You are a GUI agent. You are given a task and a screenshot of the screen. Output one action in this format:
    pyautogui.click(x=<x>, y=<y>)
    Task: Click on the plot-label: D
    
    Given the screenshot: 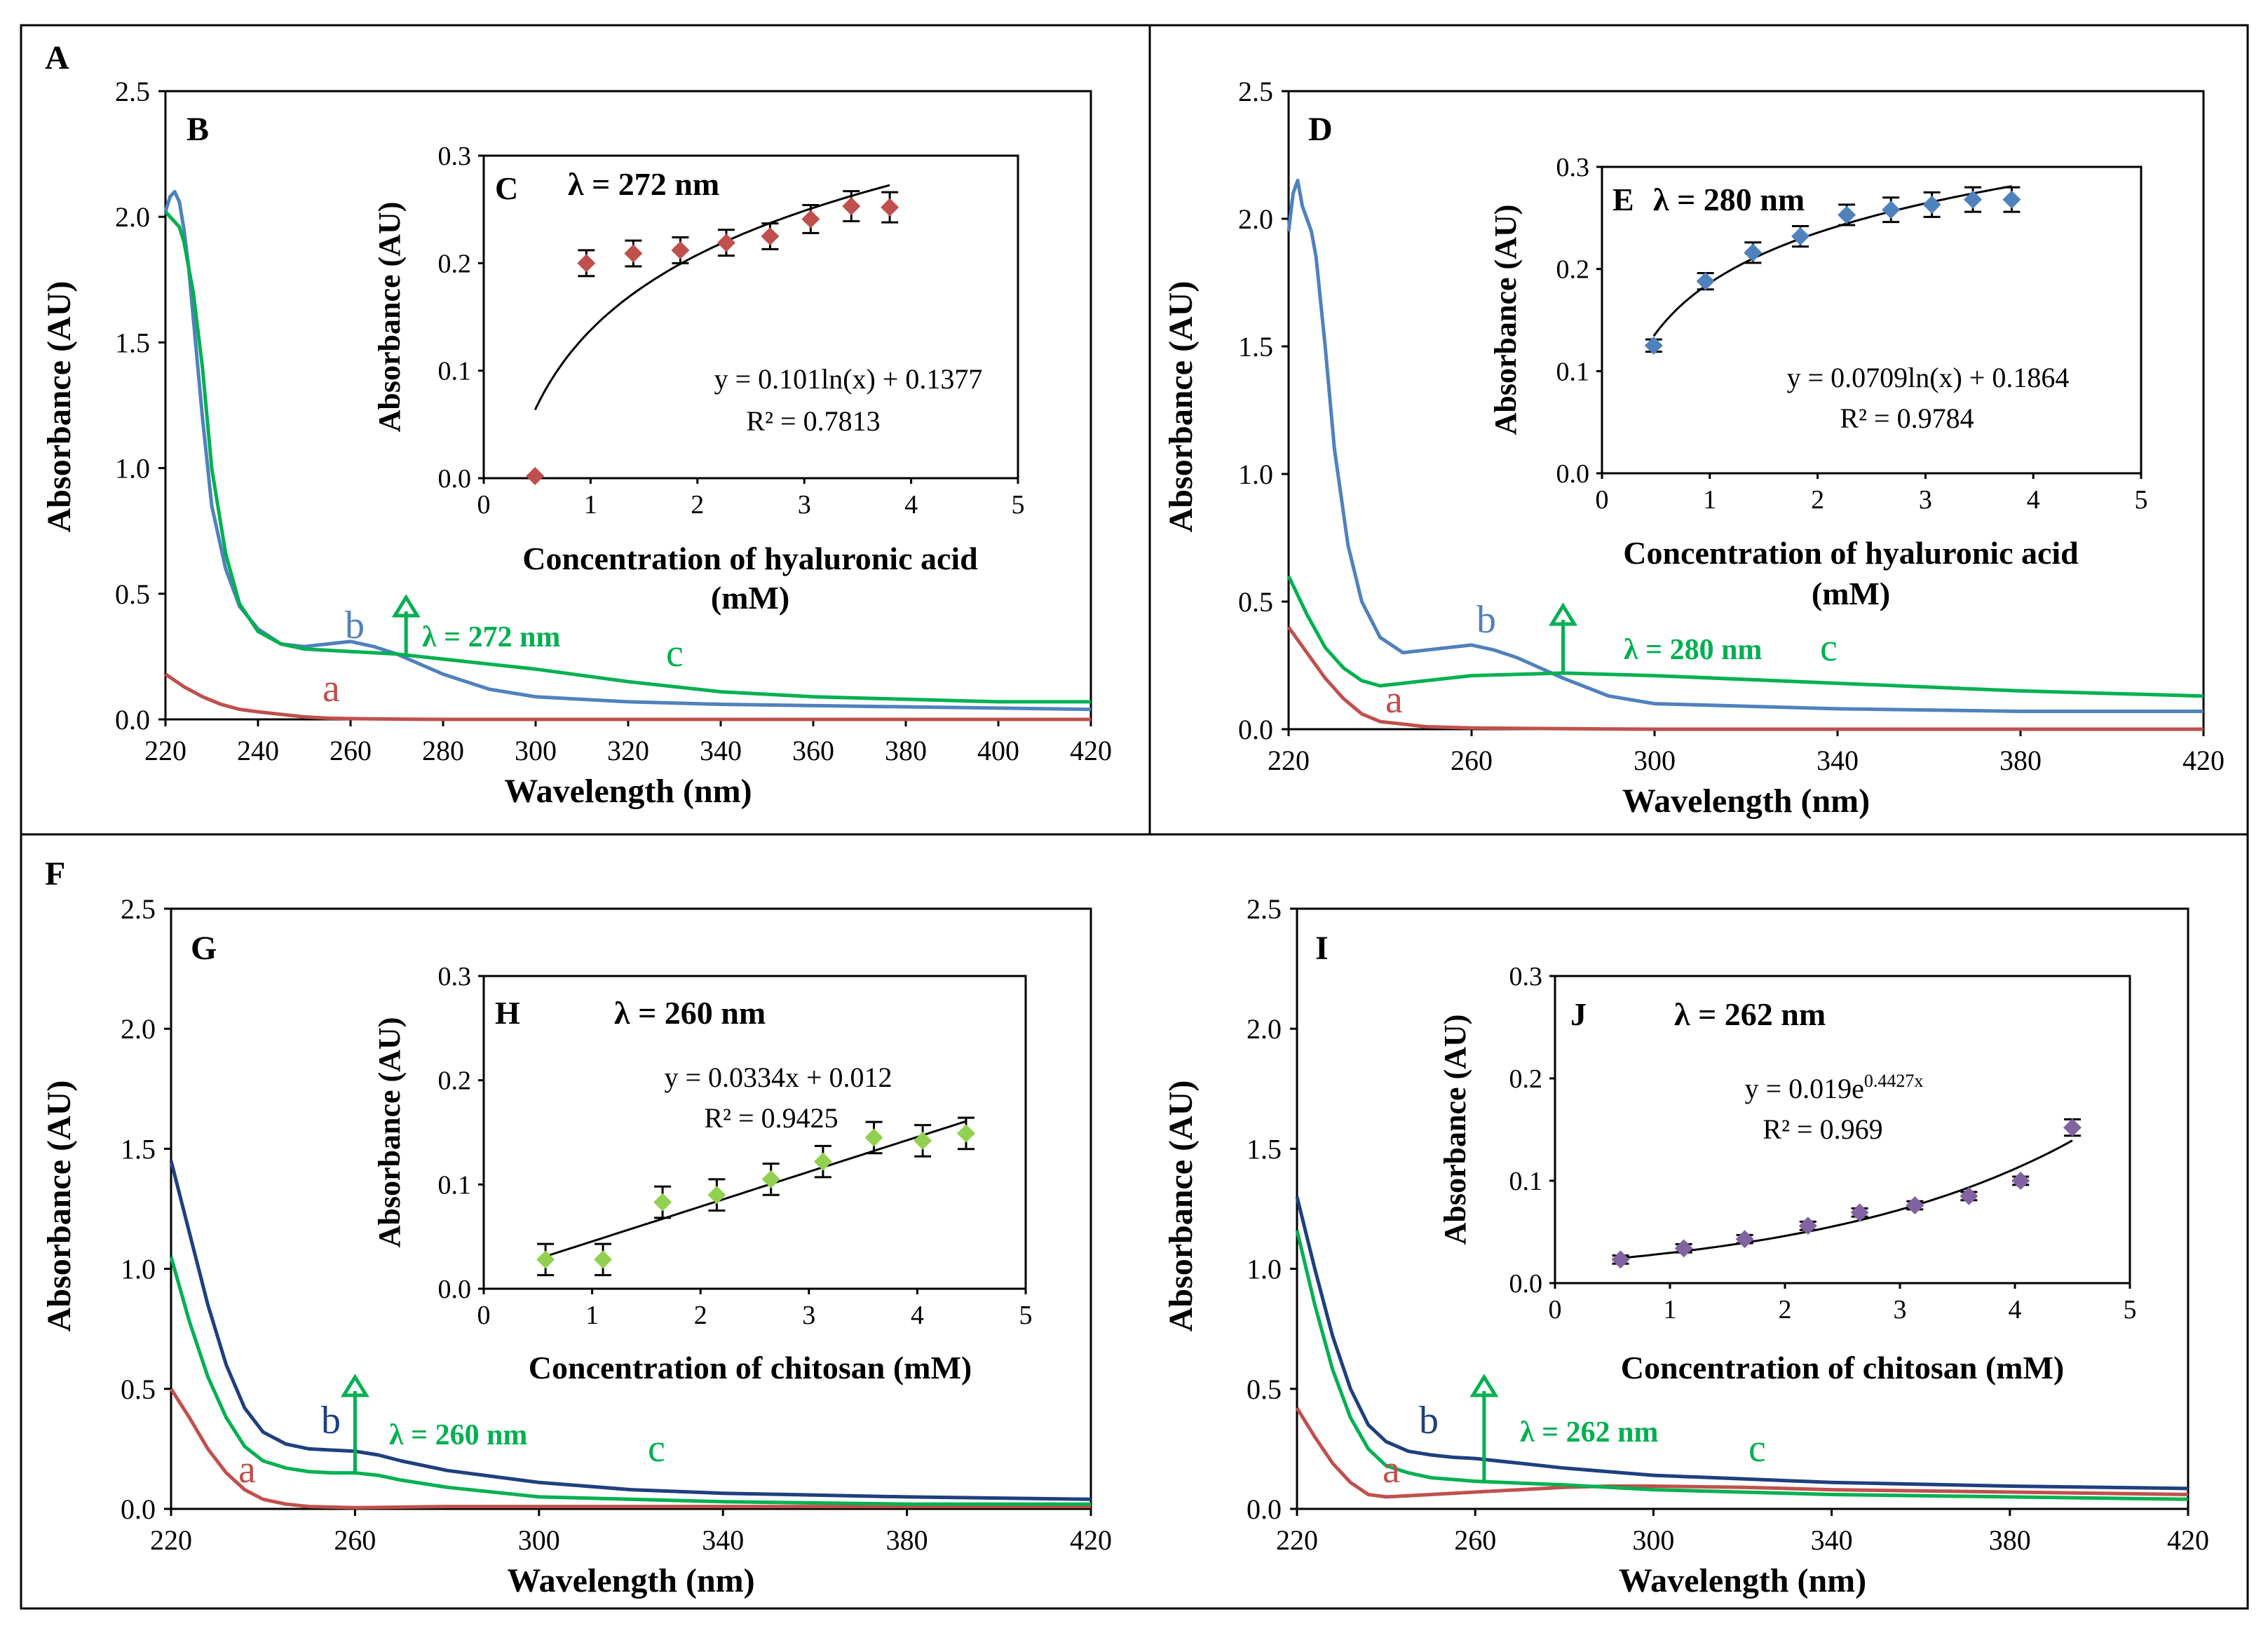 What is the action you would take?
    pyautogui.click(x=1320, y=129)
    